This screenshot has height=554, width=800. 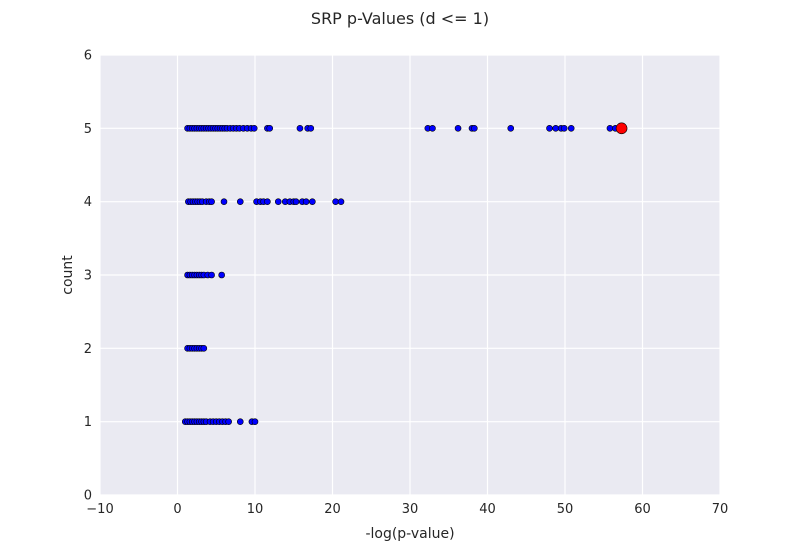 I want to click on y-tick-label: 3, so click(x=88, y=276).